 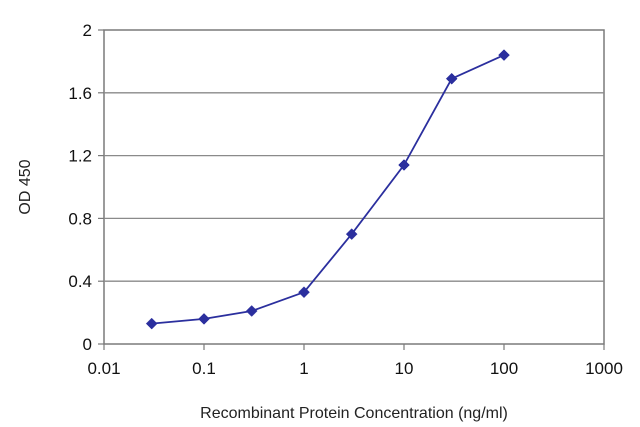 What do you see at coordinates (80, 218) in the screenshot?
I see `y-tick-label: 0.8` at bounding box center [80, 218].